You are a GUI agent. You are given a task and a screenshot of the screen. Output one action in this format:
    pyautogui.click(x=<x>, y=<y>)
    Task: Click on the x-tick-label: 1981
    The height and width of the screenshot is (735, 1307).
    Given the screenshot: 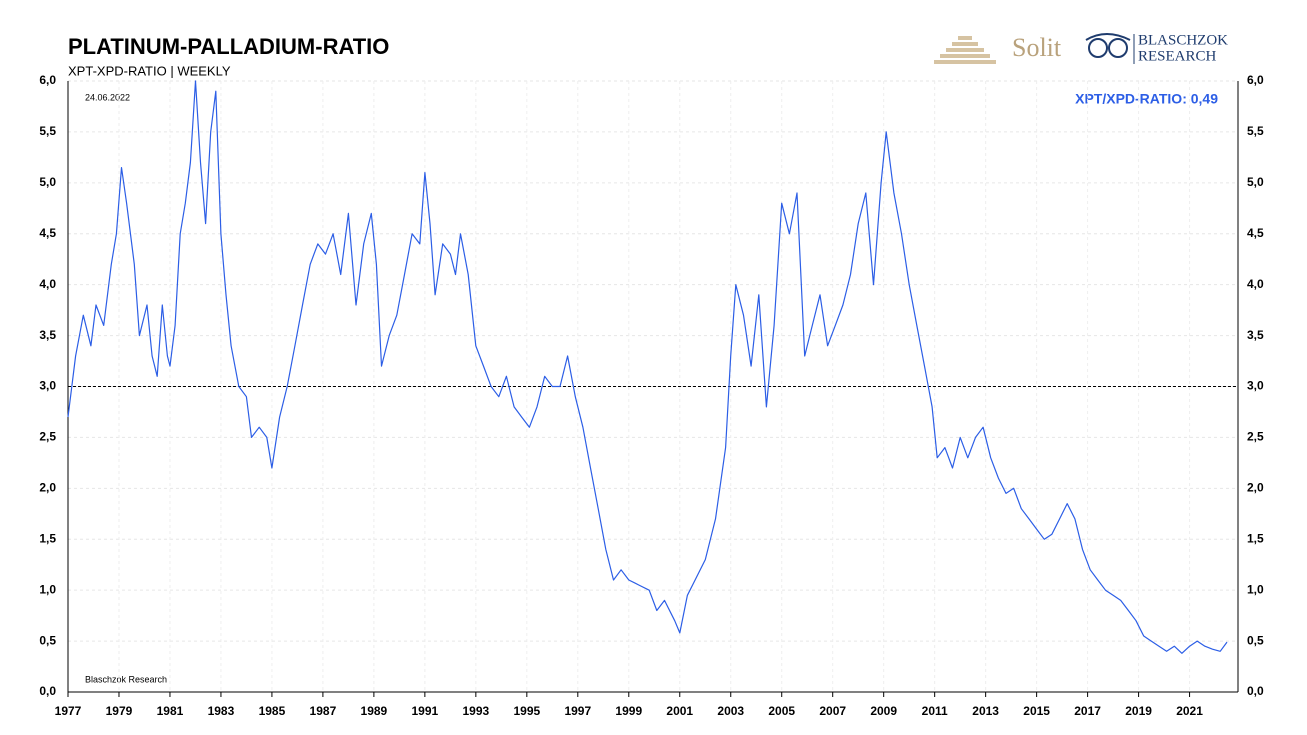 What is the action you would take?
    pyautogui.click(x=170, y=711)
    